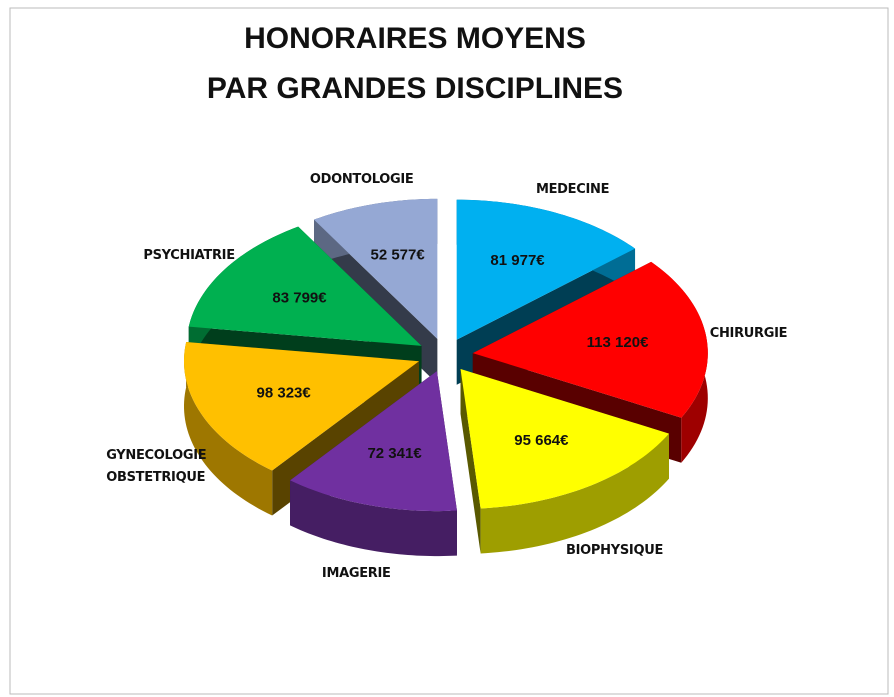 Image resolution: width=894 pixels, height=697 pixels. I want to click on category-label: ODONTOLOGIE, so click(361, 179).